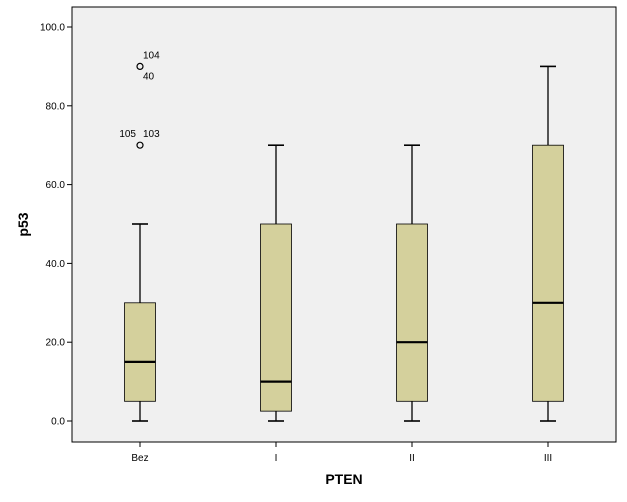 The image size is (627, 502). Describe the element at coordinates (58, 422) in the screenshot. I see `y-tick-label: 0.0` at that location.